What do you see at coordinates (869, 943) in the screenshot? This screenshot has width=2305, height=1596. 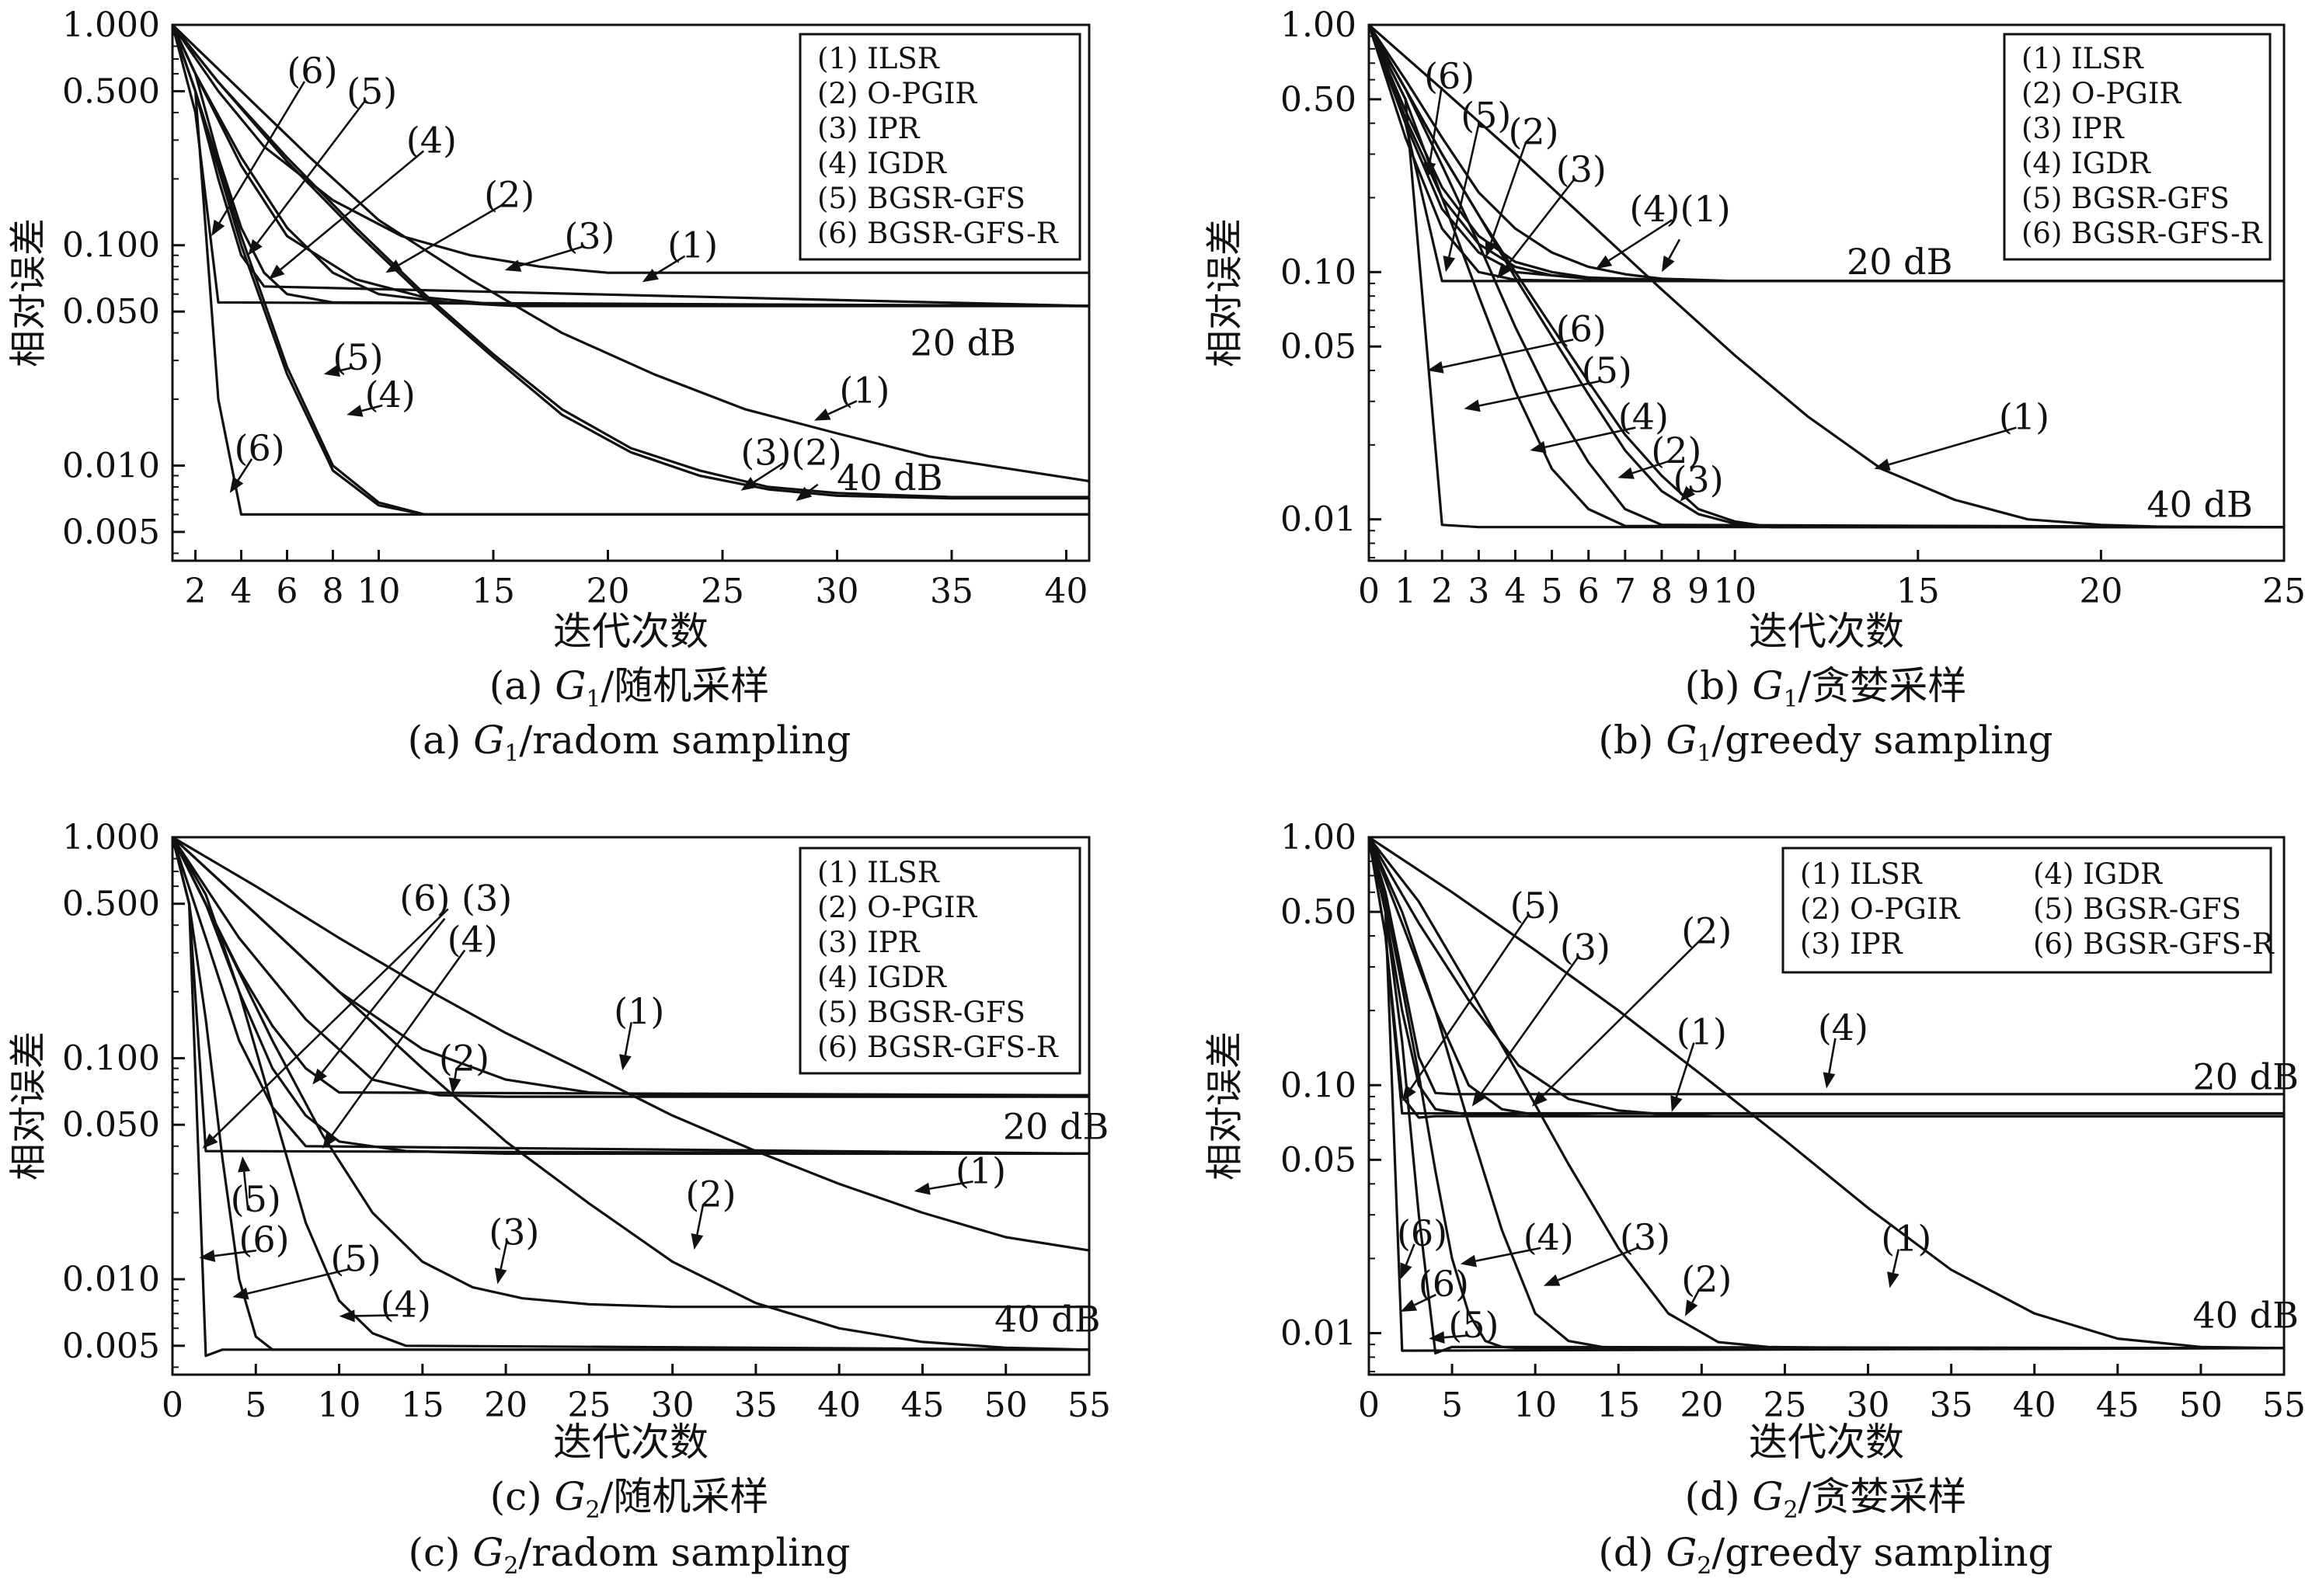 I see `legend-entry: (3) IPR` at bounding box center [869, 943].